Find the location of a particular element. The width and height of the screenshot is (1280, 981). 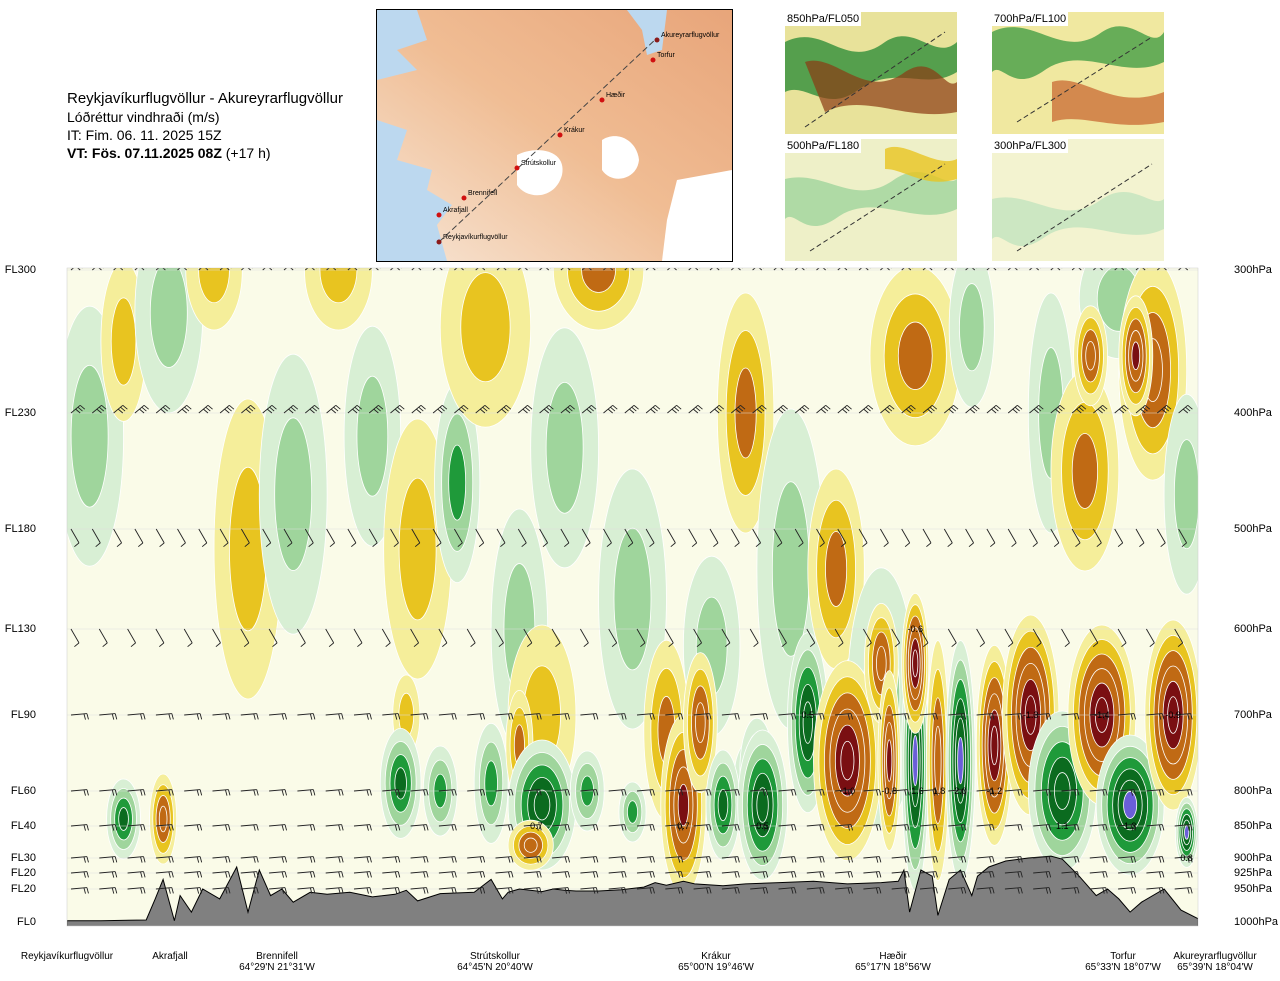

level-map-850: 850hPa/FL050 is located at coordinates (871, 73).